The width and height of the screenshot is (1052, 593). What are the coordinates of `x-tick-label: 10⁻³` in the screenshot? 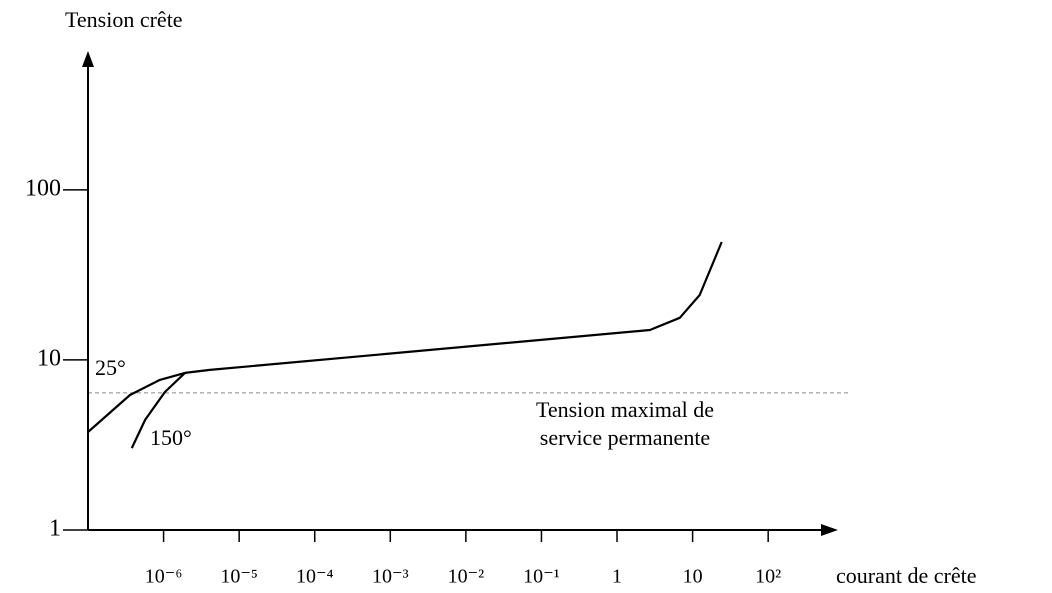 It's located at (390, 577).